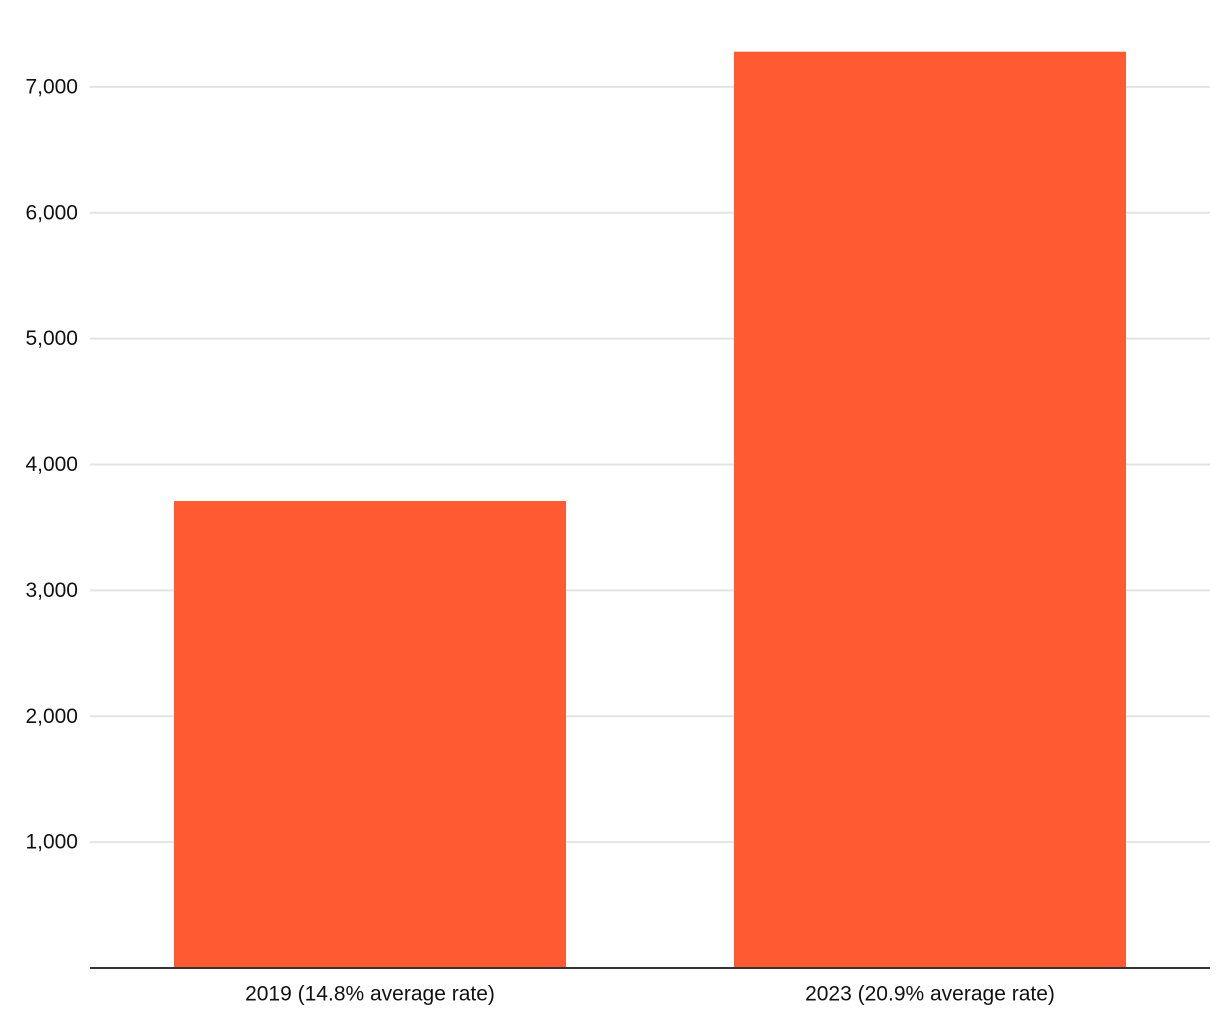 The image size is (1220, 1020). I want to click on y-tick-label: 1,000, so click(51, 842).